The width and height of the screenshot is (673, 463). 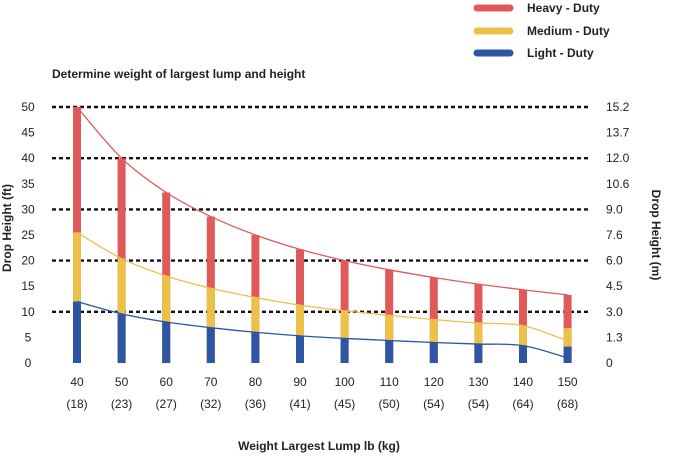 I want to click on y-tick-label-left: 50, so click(x=28, y=107).